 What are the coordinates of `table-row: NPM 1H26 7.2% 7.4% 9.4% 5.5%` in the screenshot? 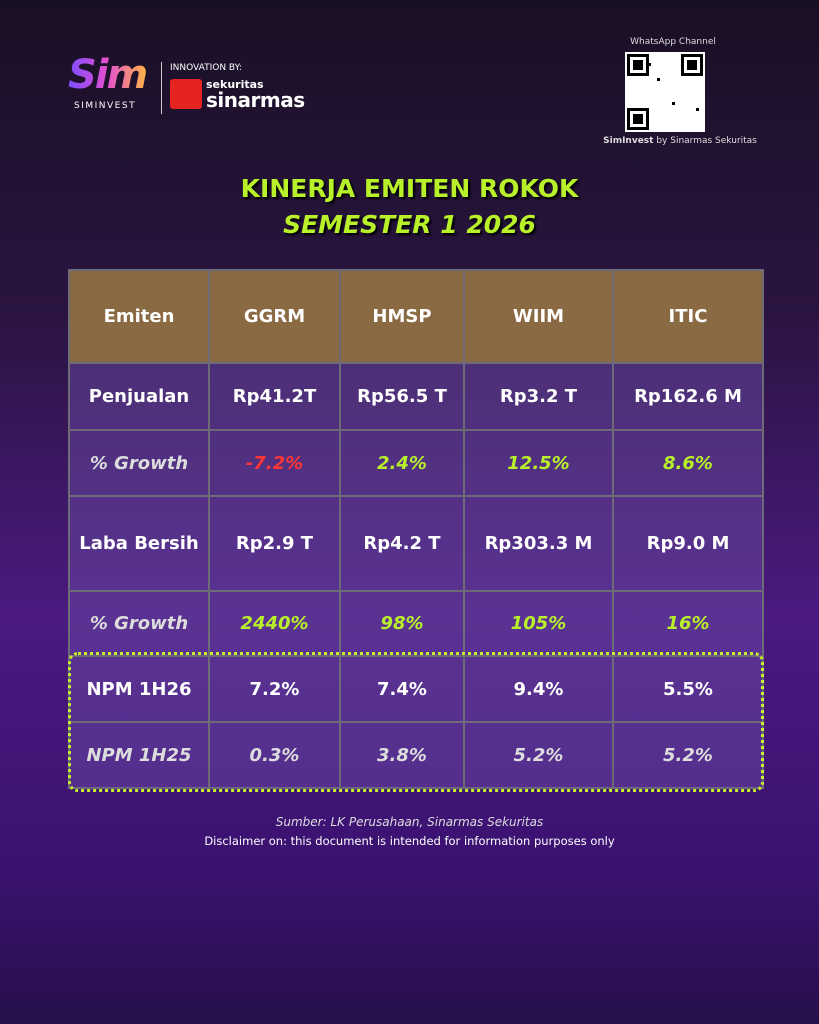 It's located at (416, 689).